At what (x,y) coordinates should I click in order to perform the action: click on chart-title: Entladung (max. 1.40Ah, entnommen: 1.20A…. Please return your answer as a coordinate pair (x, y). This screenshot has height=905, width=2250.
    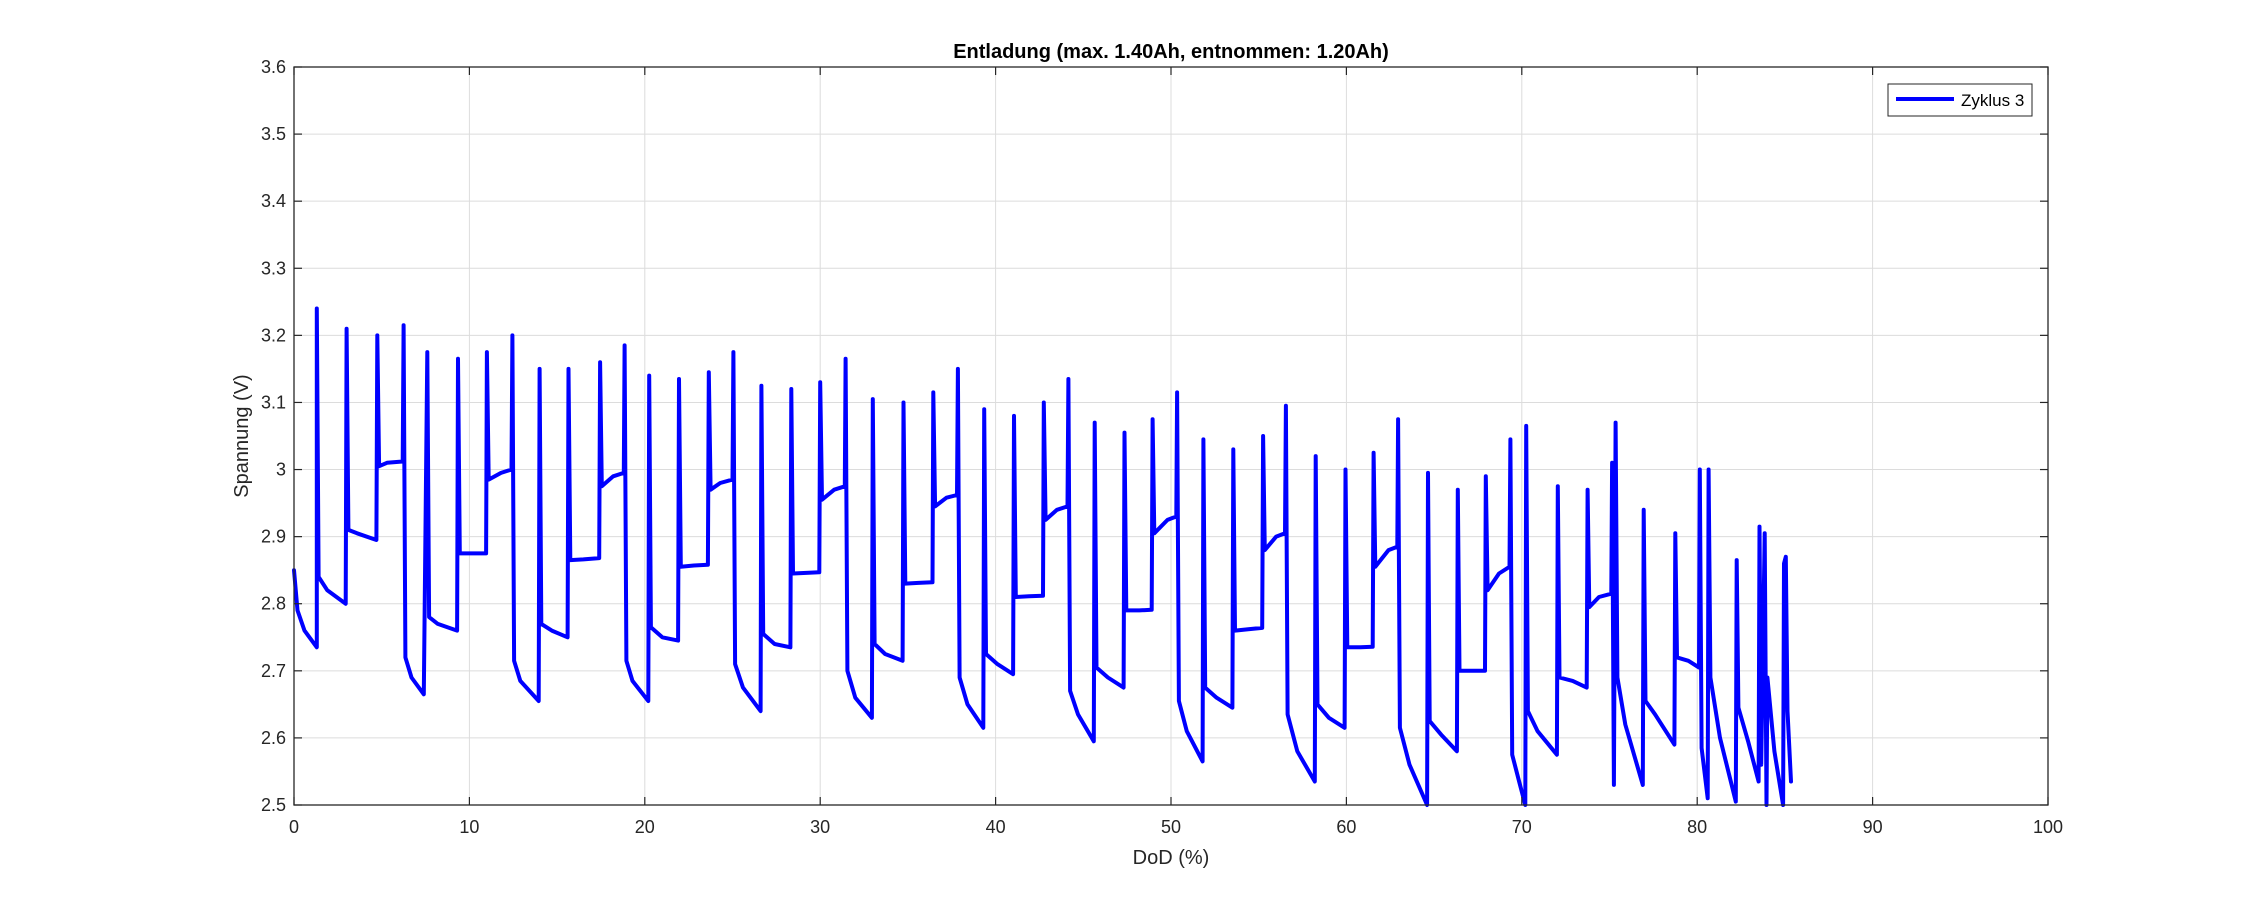
    Looking at the image, I should click on (1171, 52).